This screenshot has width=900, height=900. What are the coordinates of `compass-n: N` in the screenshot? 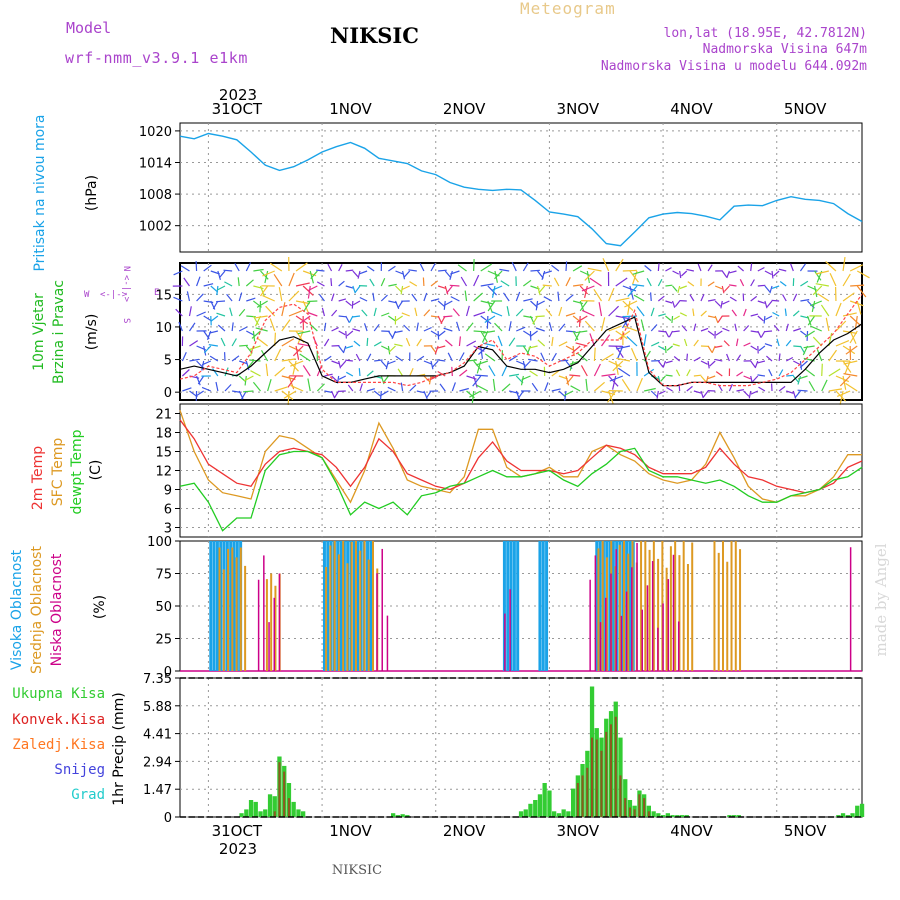 It's located at (126, 268).